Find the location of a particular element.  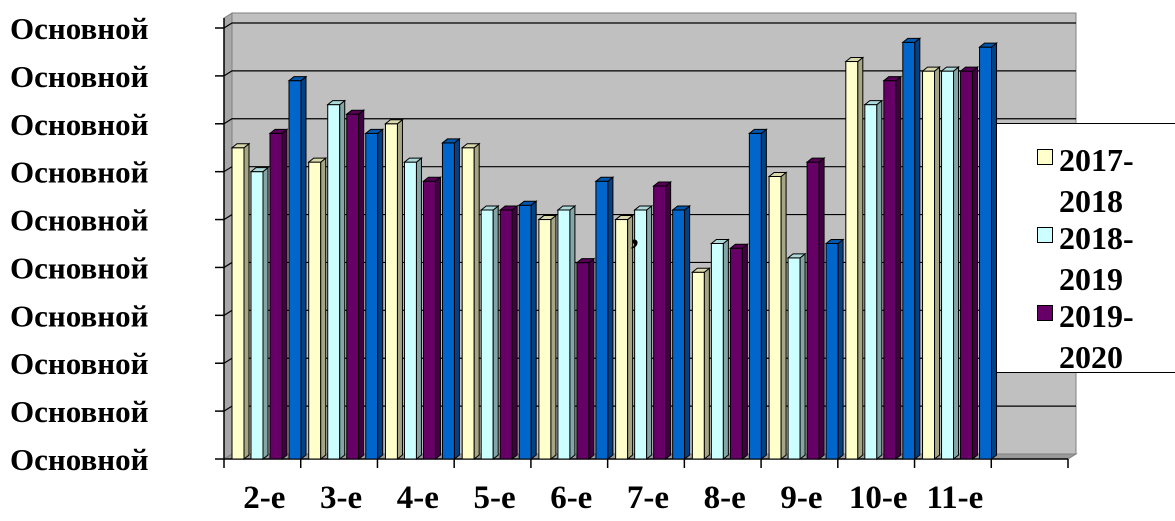

bar-2019-2020-10-е is located at coordinates (892, 268).